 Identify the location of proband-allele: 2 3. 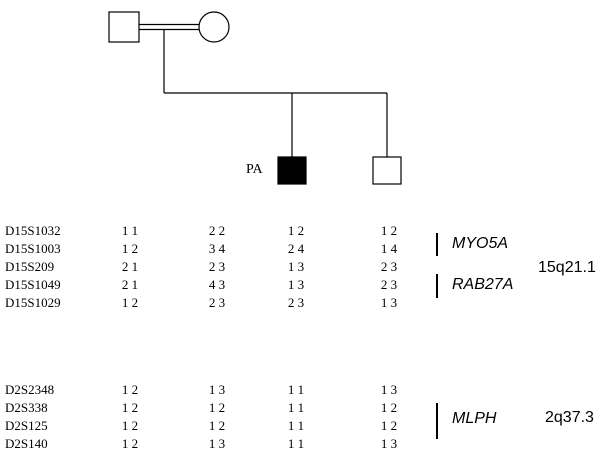
(296, 302).